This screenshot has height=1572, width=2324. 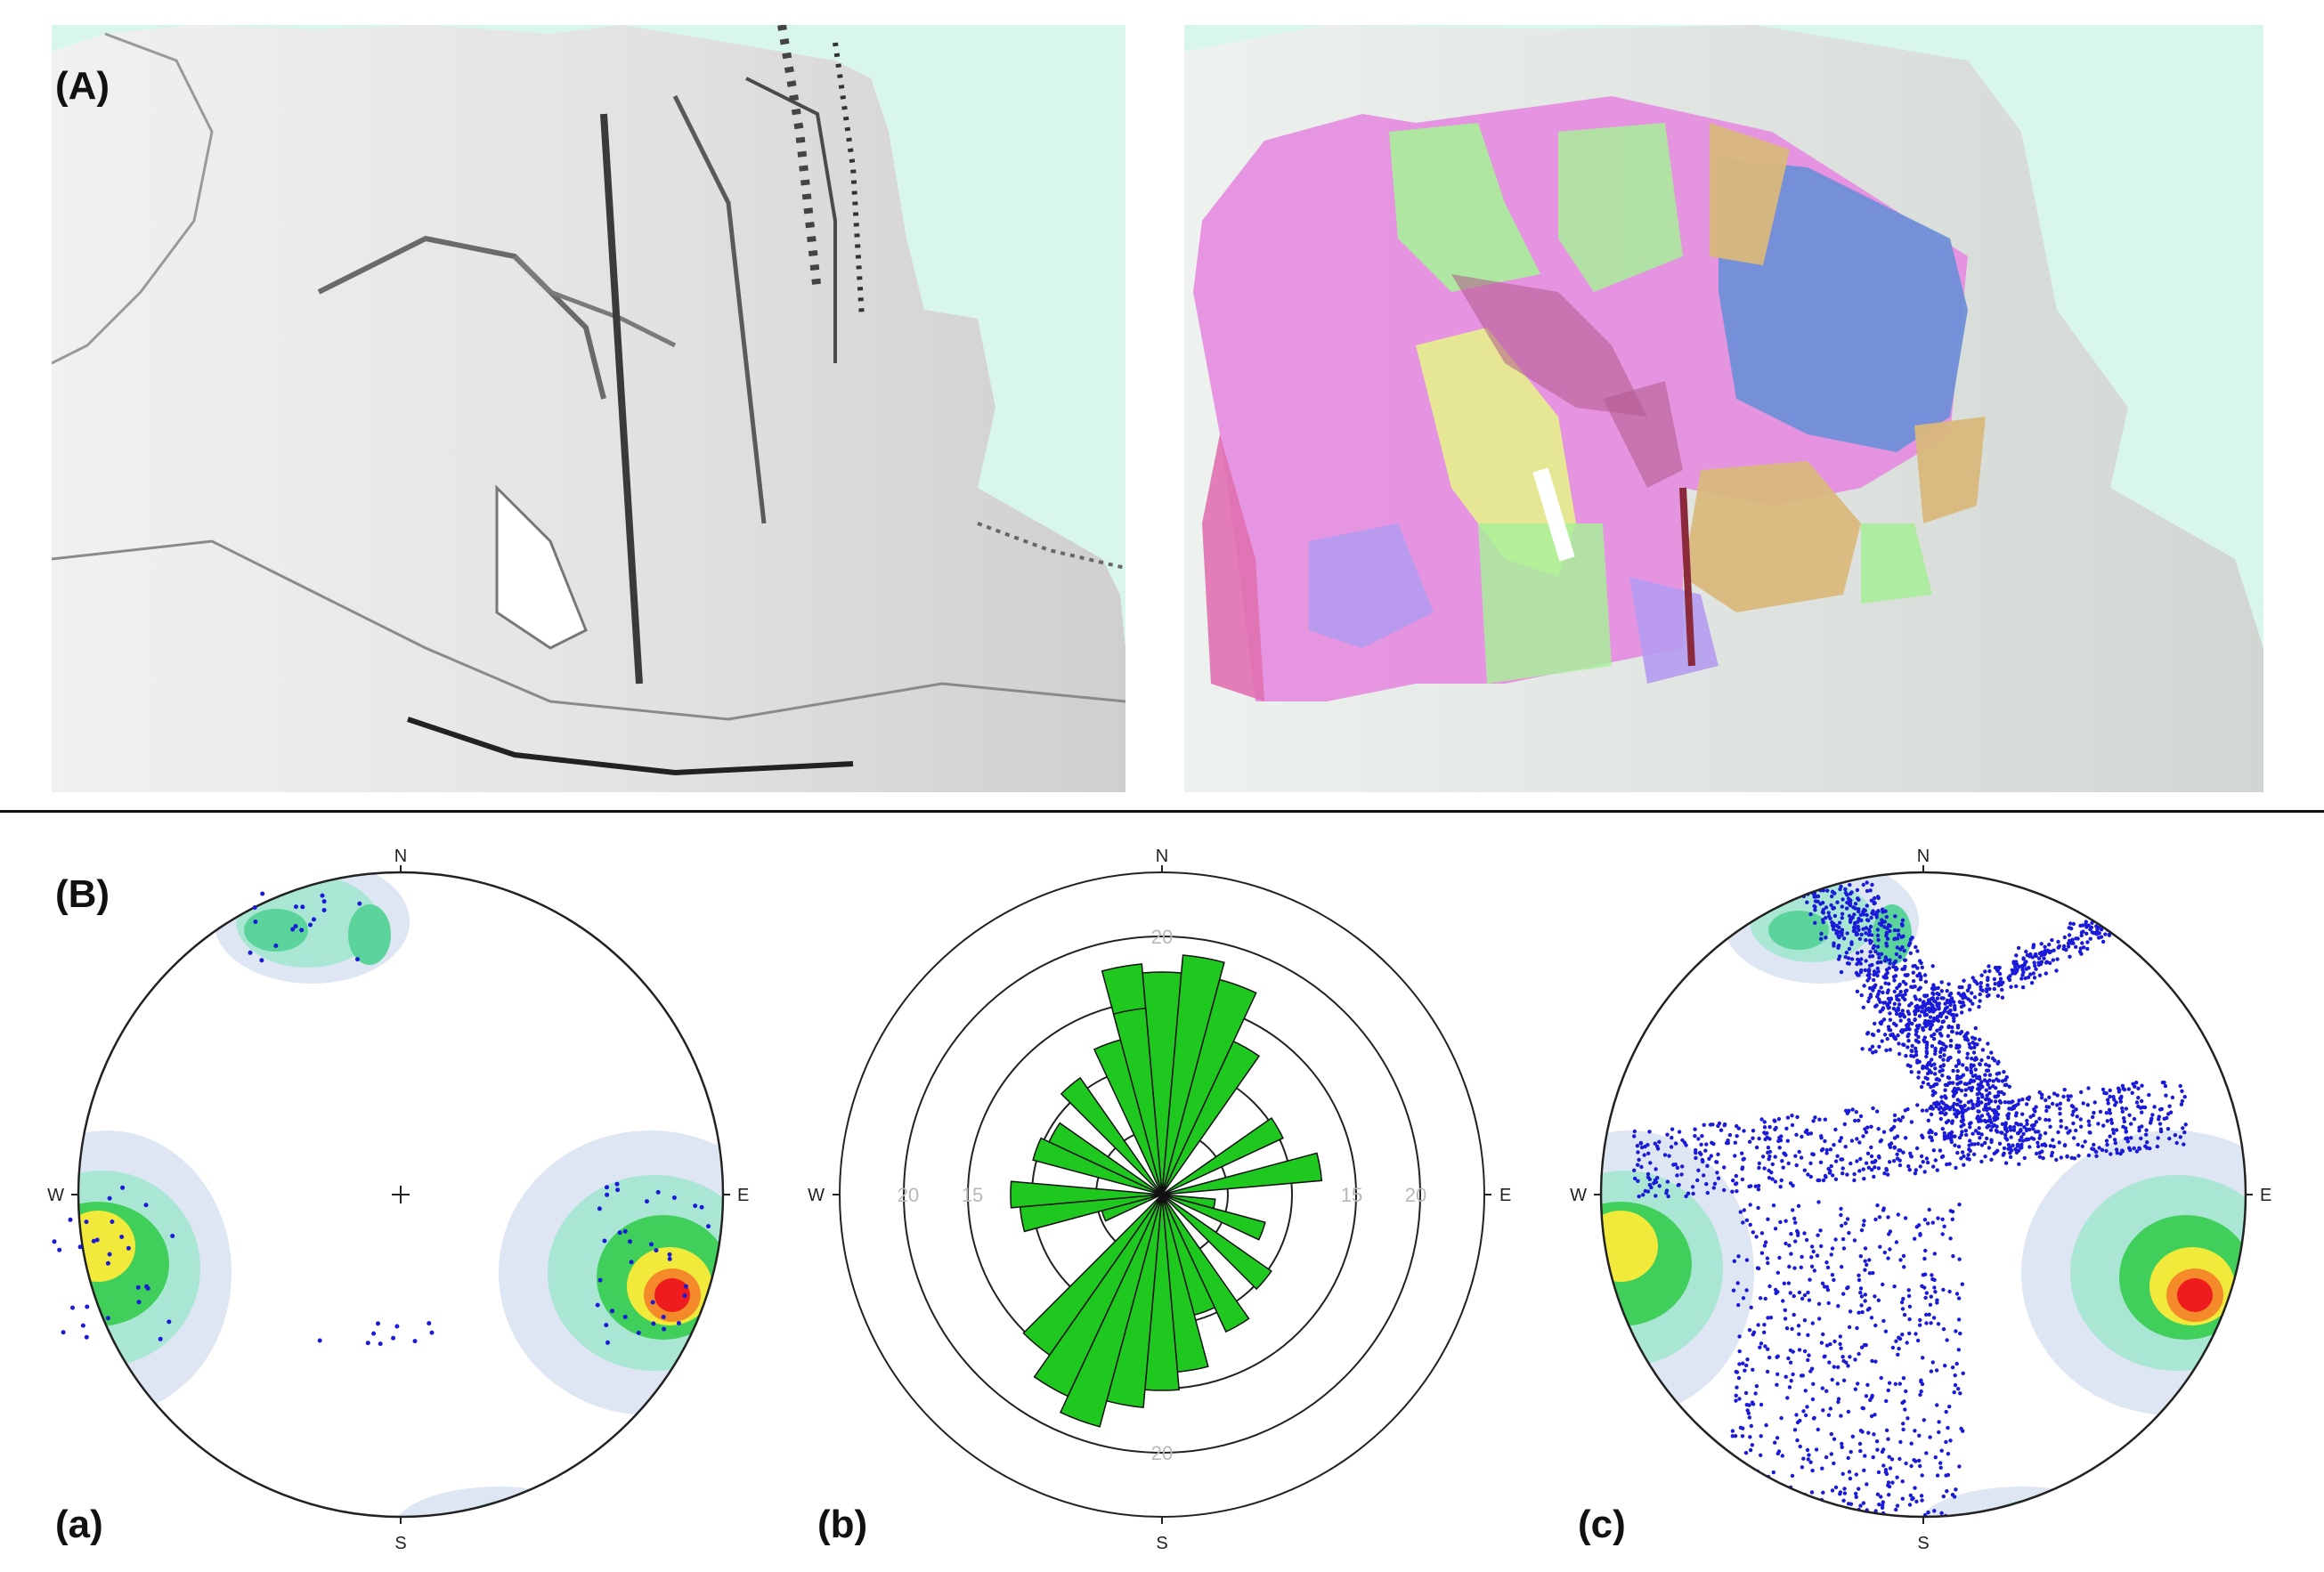 I want to click on direction-e: E, so click(x=743, y=1195).